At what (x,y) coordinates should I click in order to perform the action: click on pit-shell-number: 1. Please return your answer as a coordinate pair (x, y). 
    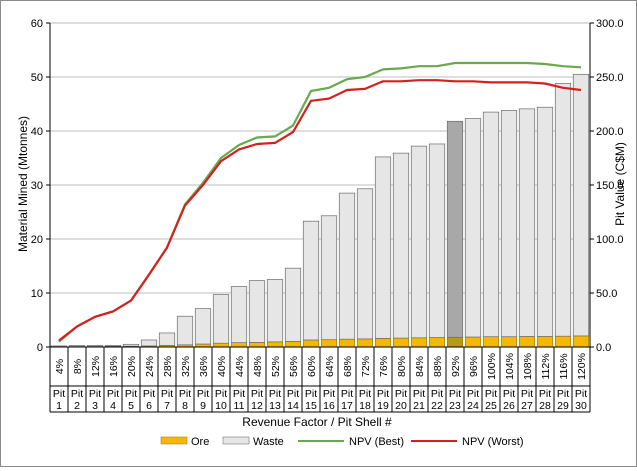
    Looking at the image, I should click on (59, 406).